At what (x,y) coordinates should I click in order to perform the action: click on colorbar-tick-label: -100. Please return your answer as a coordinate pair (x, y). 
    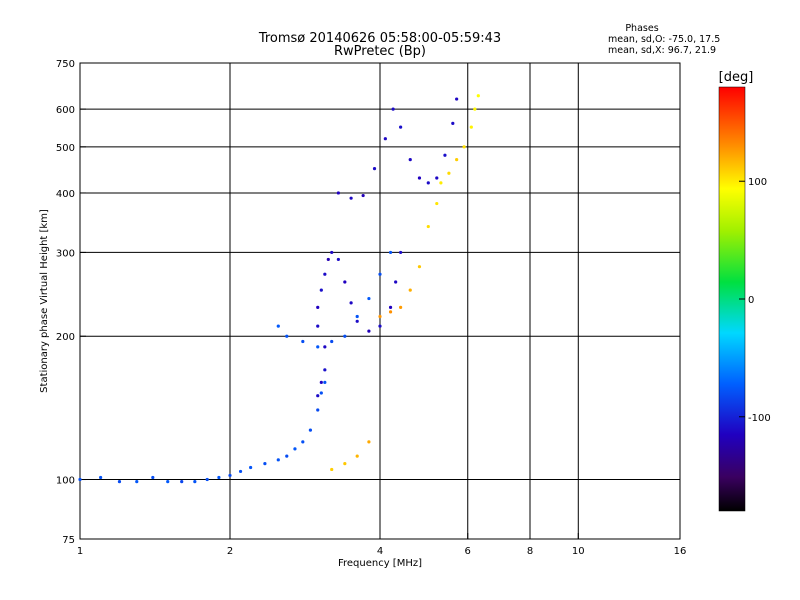
    Looking at the image, I should click on (759, 418).